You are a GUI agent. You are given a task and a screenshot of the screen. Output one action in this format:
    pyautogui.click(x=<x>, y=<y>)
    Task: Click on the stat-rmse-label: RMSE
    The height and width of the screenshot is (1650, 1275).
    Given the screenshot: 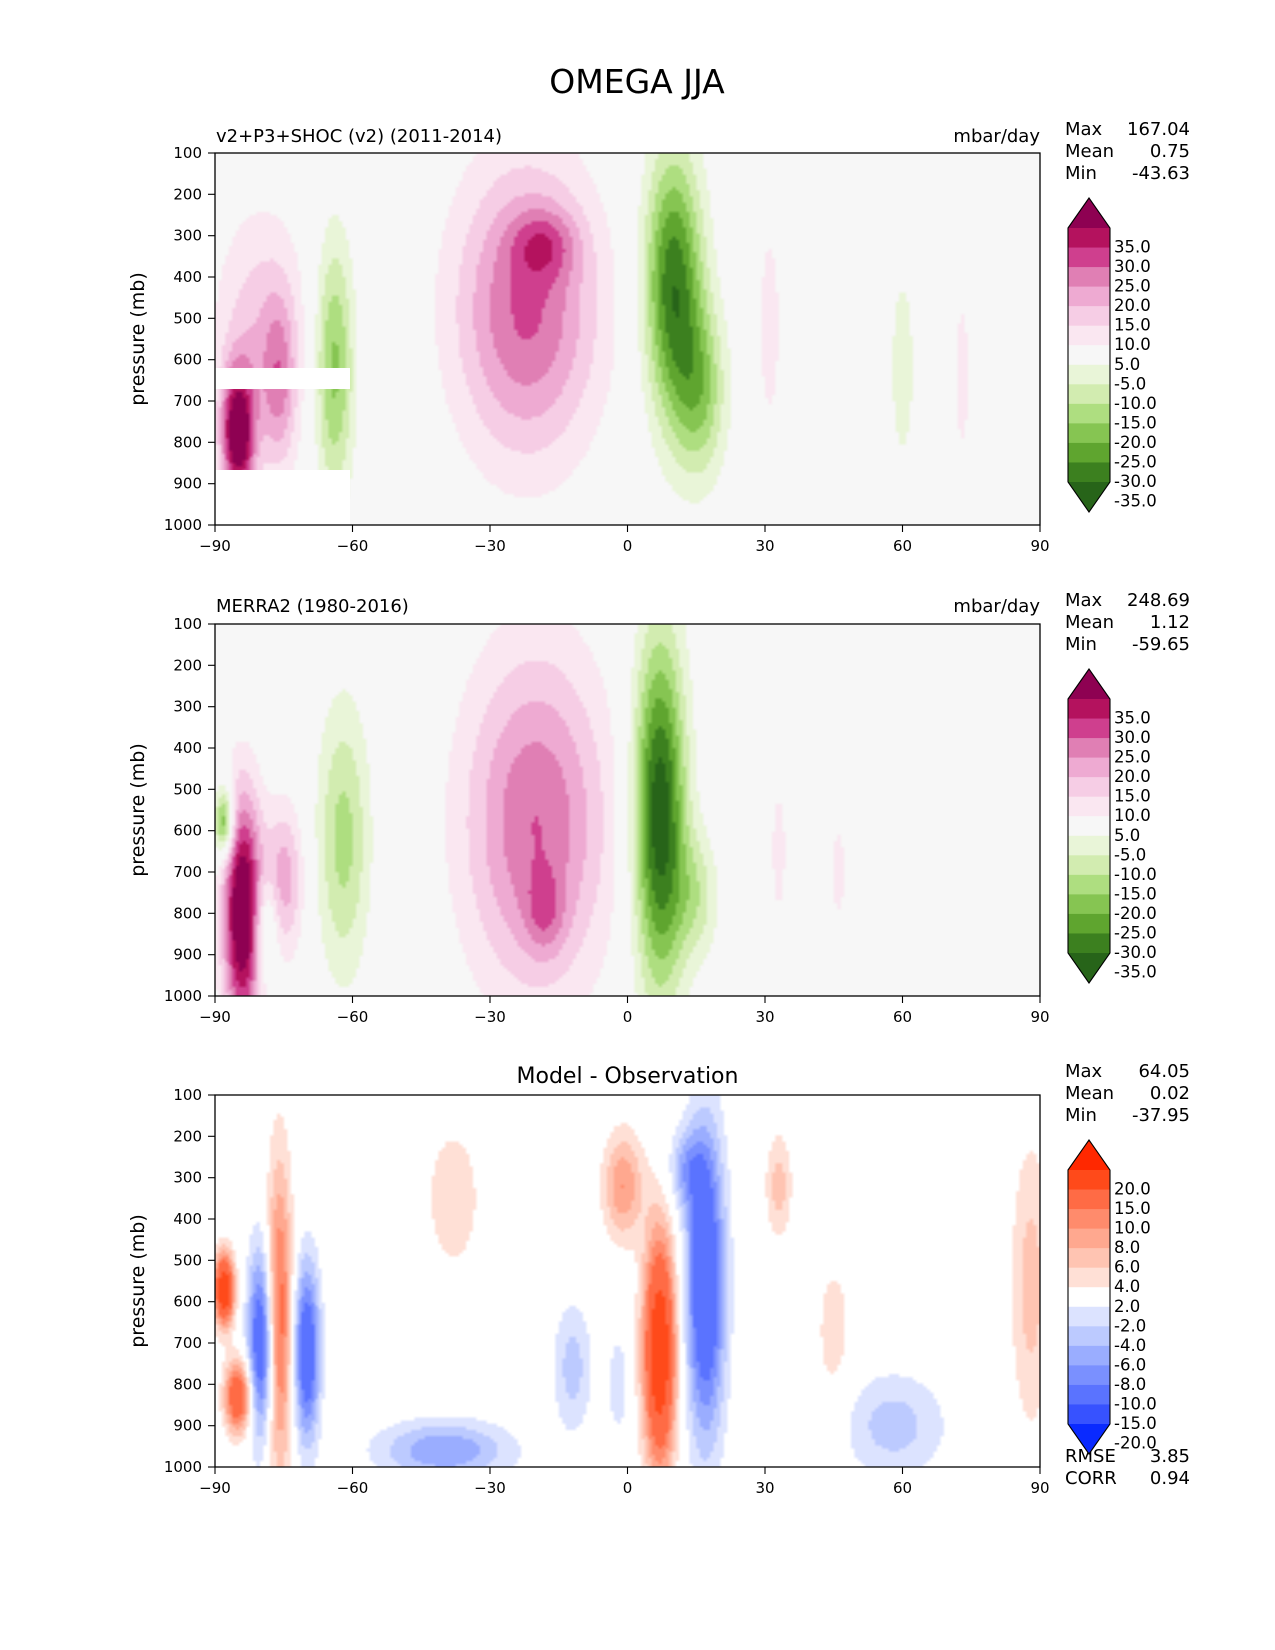 What is the action you would take?
    pyautogui.click(x=1090, y=1456)
    